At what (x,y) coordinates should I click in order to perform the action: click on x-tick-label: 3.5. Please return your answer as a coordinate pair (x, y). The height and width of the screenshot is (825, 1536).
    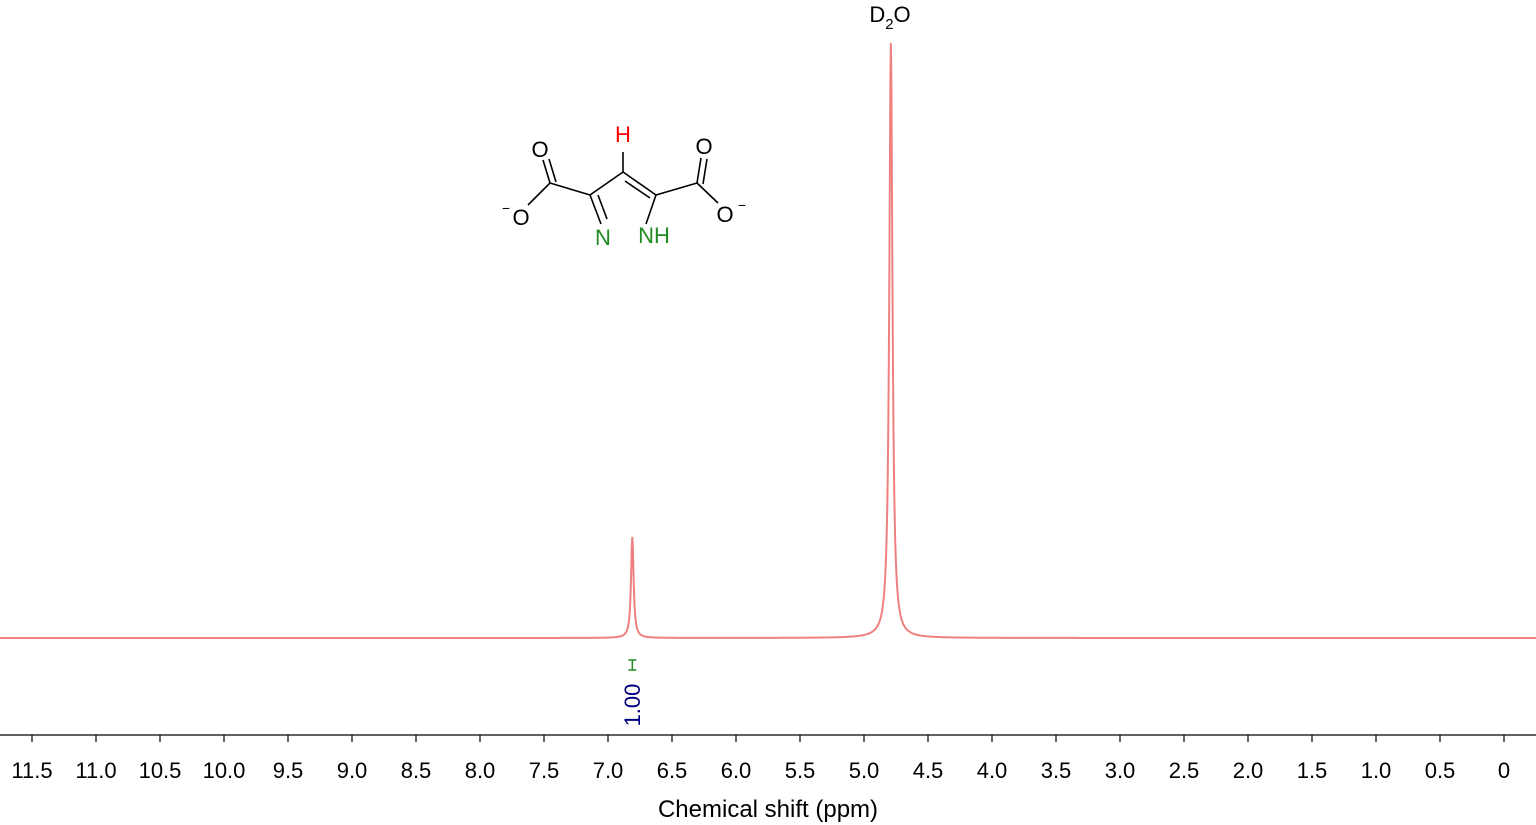
    Looking at the image, I should click on (1056, 770).